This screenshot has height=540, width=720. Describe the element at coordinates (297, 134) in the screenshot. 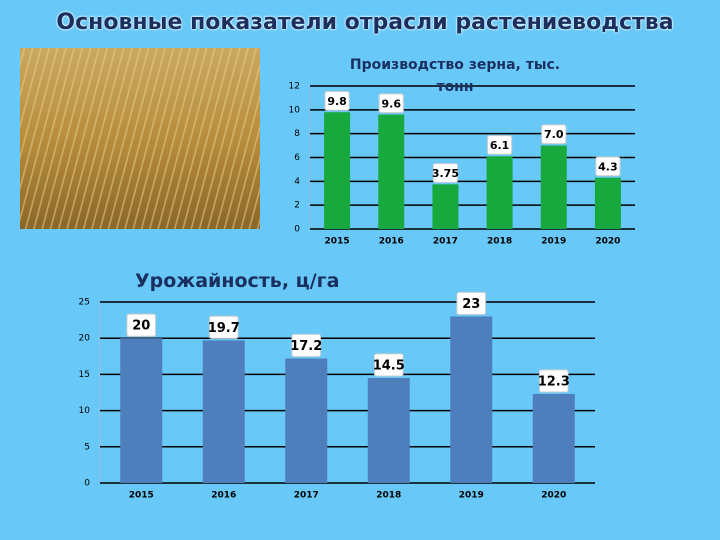

I see `y-tick-label: 8` at that location.